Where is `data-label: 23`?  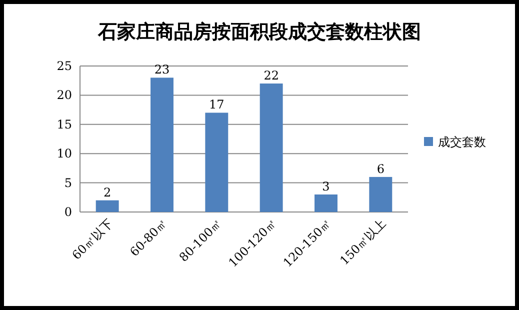
data-label: 23 is located at coordinates (162, 69).